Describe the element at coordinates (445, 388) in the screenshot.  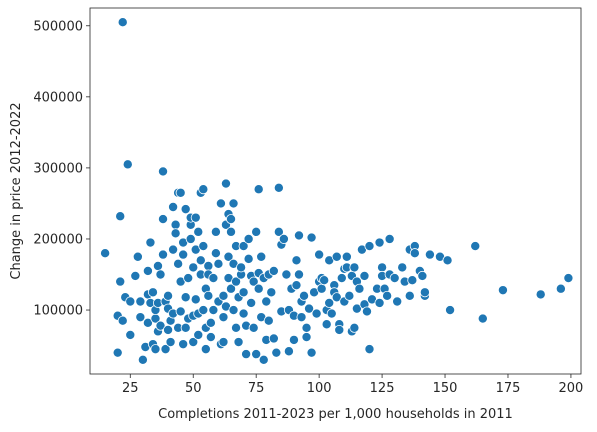
I see `x-tick-label: 150` at that location.